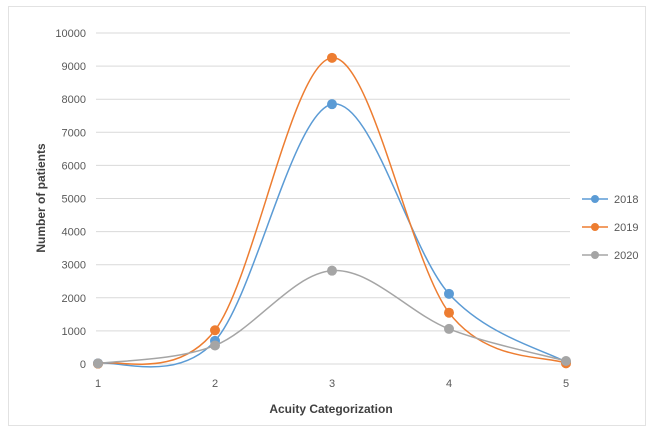  I want to click on y-tick-label: 4000, so click(74, 233).